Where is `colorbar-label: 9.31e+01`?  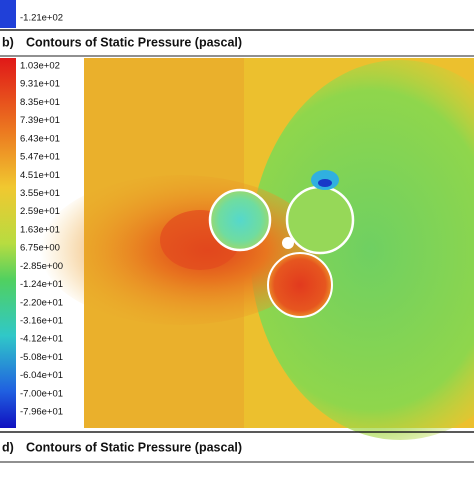
colorbar-label: 9.31e+01 is located at coordinates (40, 84).